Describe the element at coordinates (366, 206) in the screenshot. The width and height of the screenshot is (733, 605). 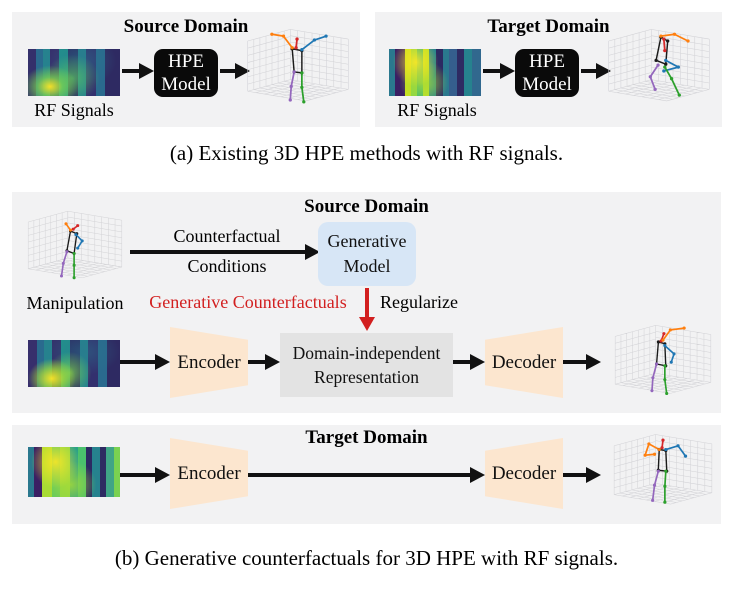
I see `panel-b-source-title: Source Domain` at that location.